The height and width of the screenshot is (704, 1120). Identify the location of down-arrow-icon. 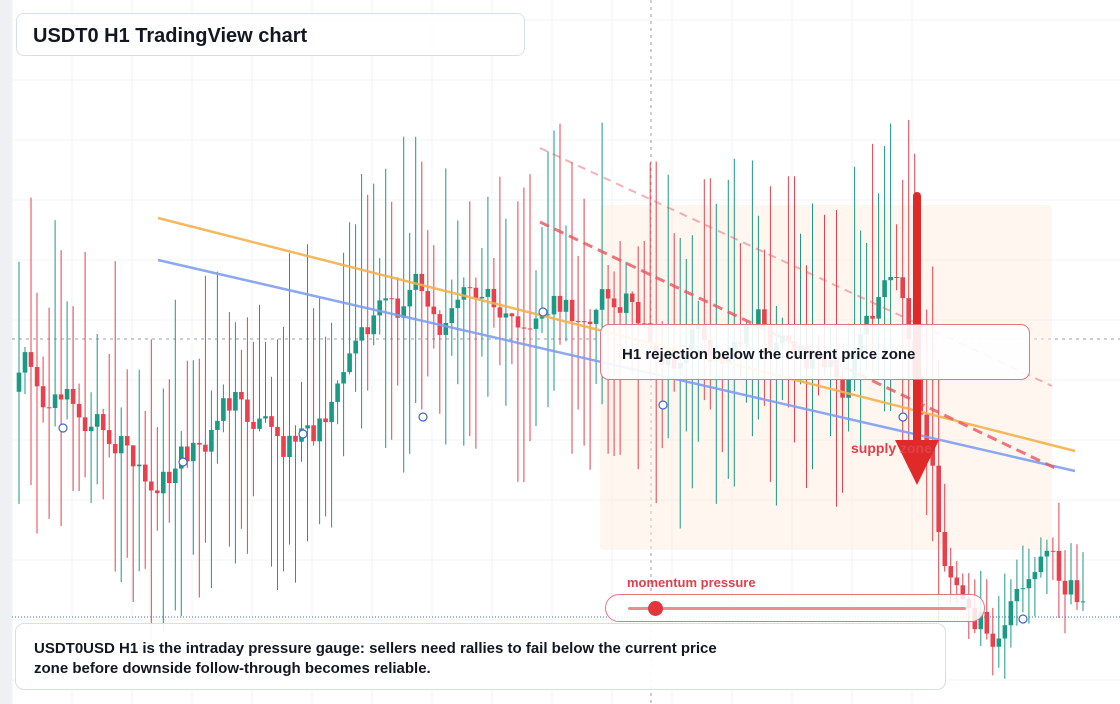
(917, 338).